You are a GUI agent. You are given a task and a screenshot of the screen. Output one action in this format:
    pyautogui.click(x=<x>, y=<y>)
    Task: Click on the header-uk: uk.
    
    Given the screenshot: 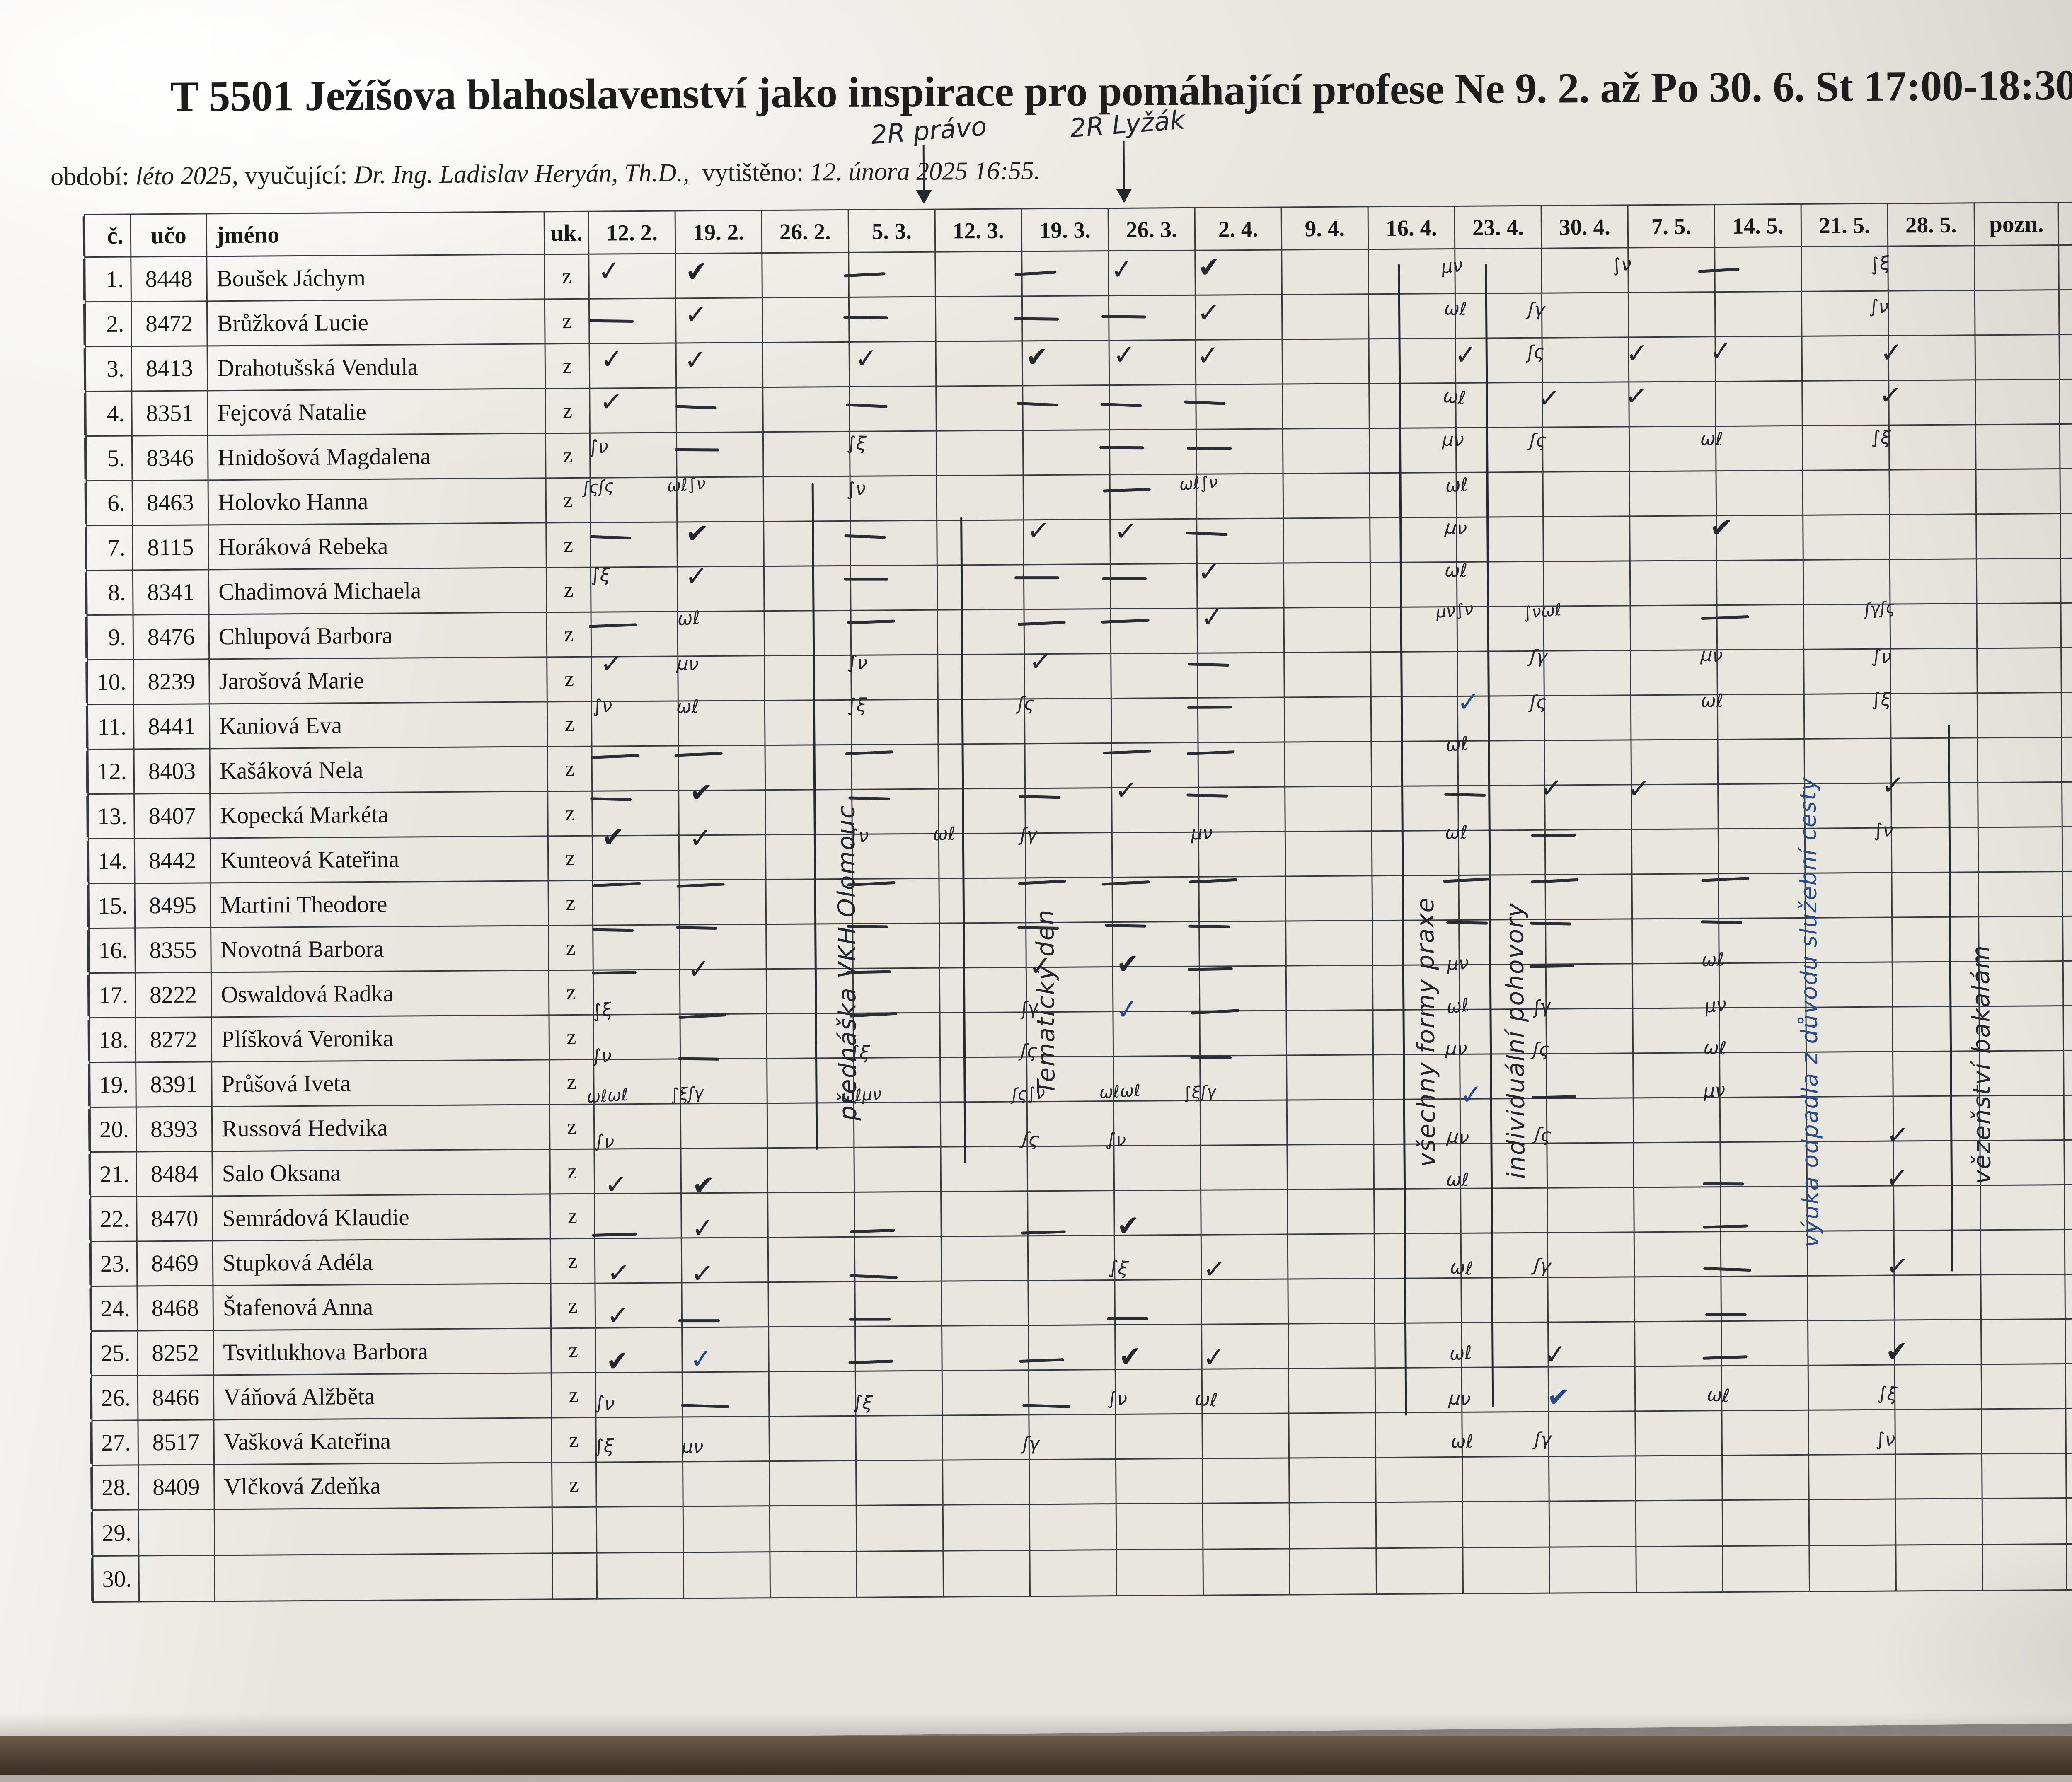 What is the action you would take?
    pyautogui.click(x=566, y=232)
    